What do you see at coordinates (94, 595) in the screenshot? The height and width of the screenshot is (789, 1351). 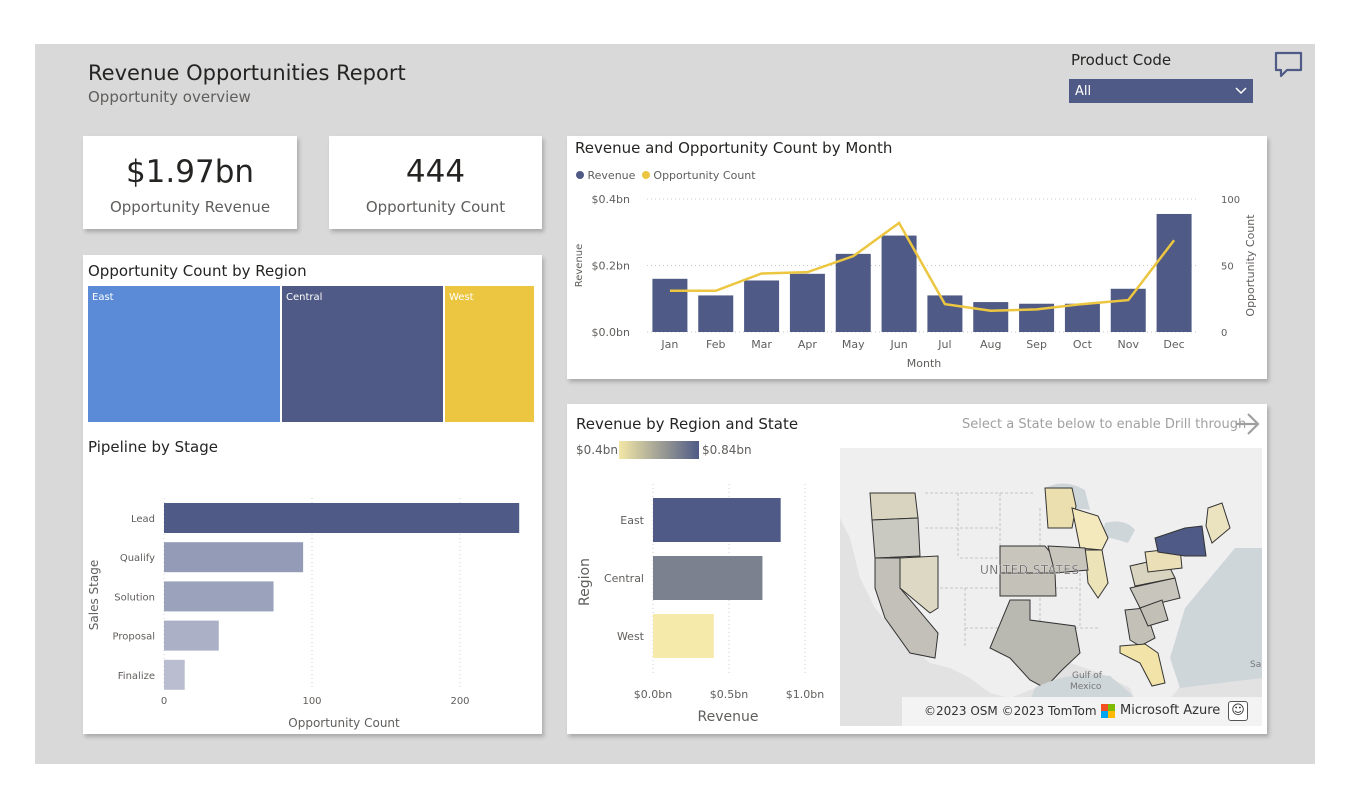 I see `y-axis-title: Sales Stage` at bounding box center [94, 595].